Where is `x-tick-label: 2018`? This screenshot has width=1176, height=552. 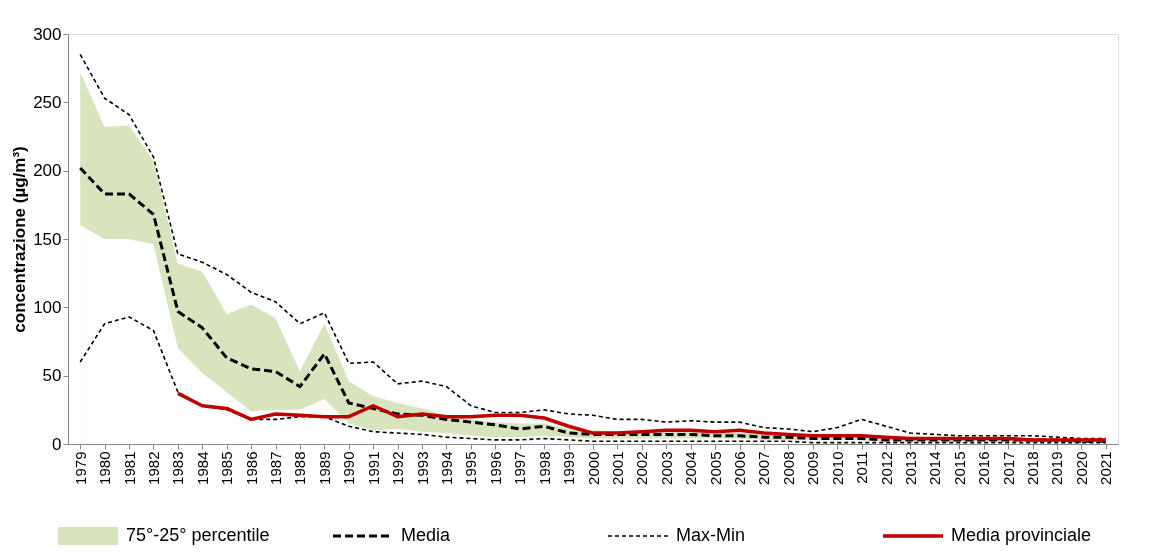
x-tick-label: 2018 is located at coordinates (1033, 468).